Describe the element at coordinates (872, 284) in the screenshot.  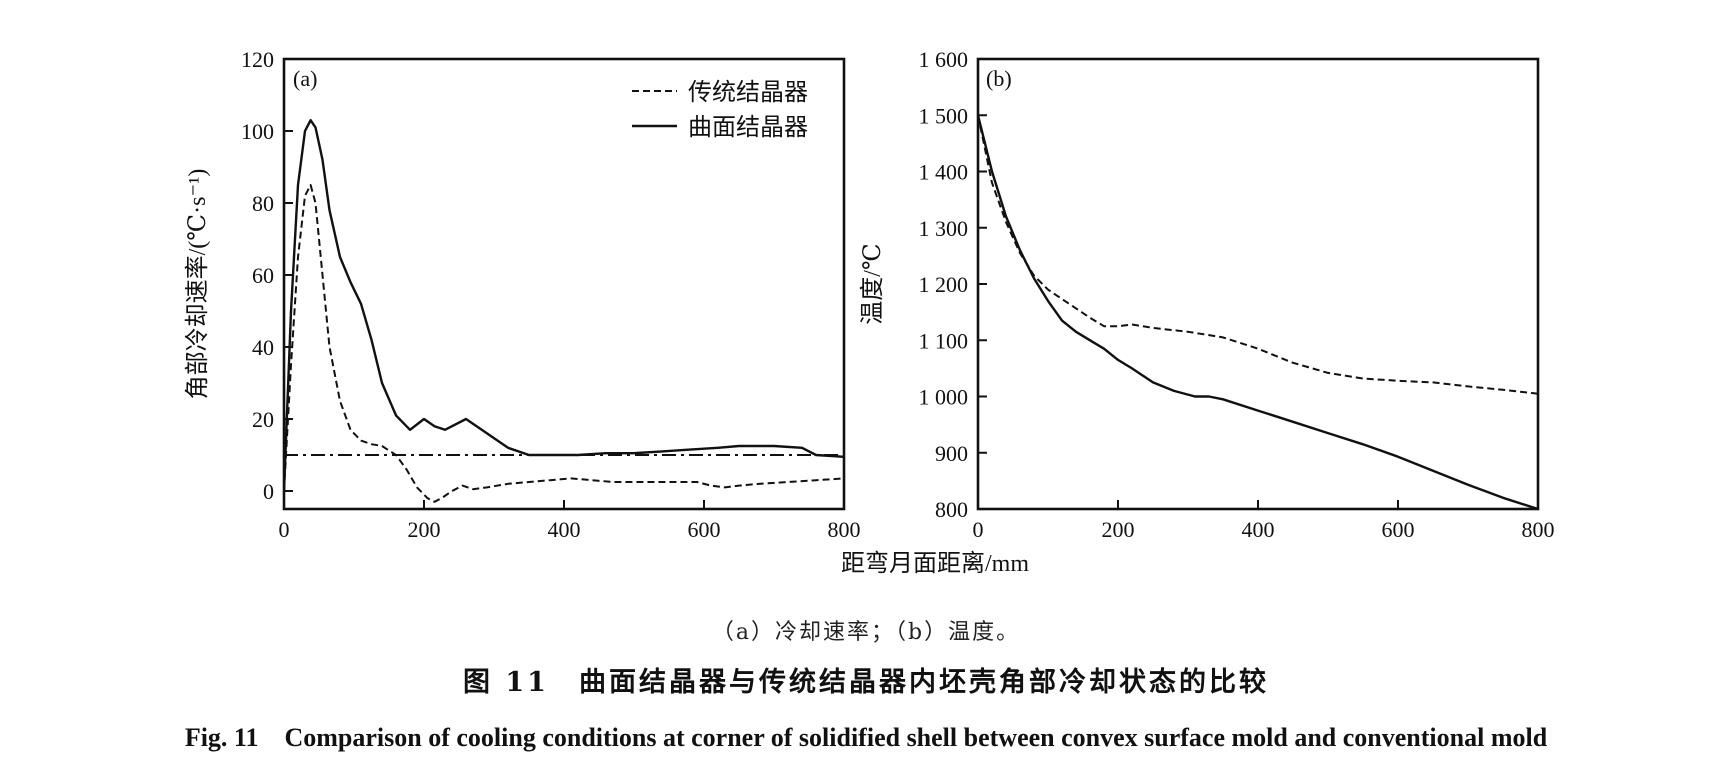
I see `panel-b-y-axis-label: 温度/℃` at that location.